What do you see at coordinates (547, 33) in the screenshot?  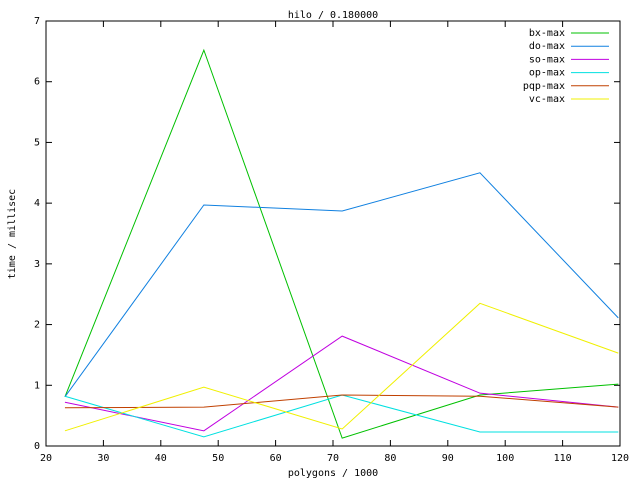 I see `legend-label: bx-max` at bounding box center [547, 33].